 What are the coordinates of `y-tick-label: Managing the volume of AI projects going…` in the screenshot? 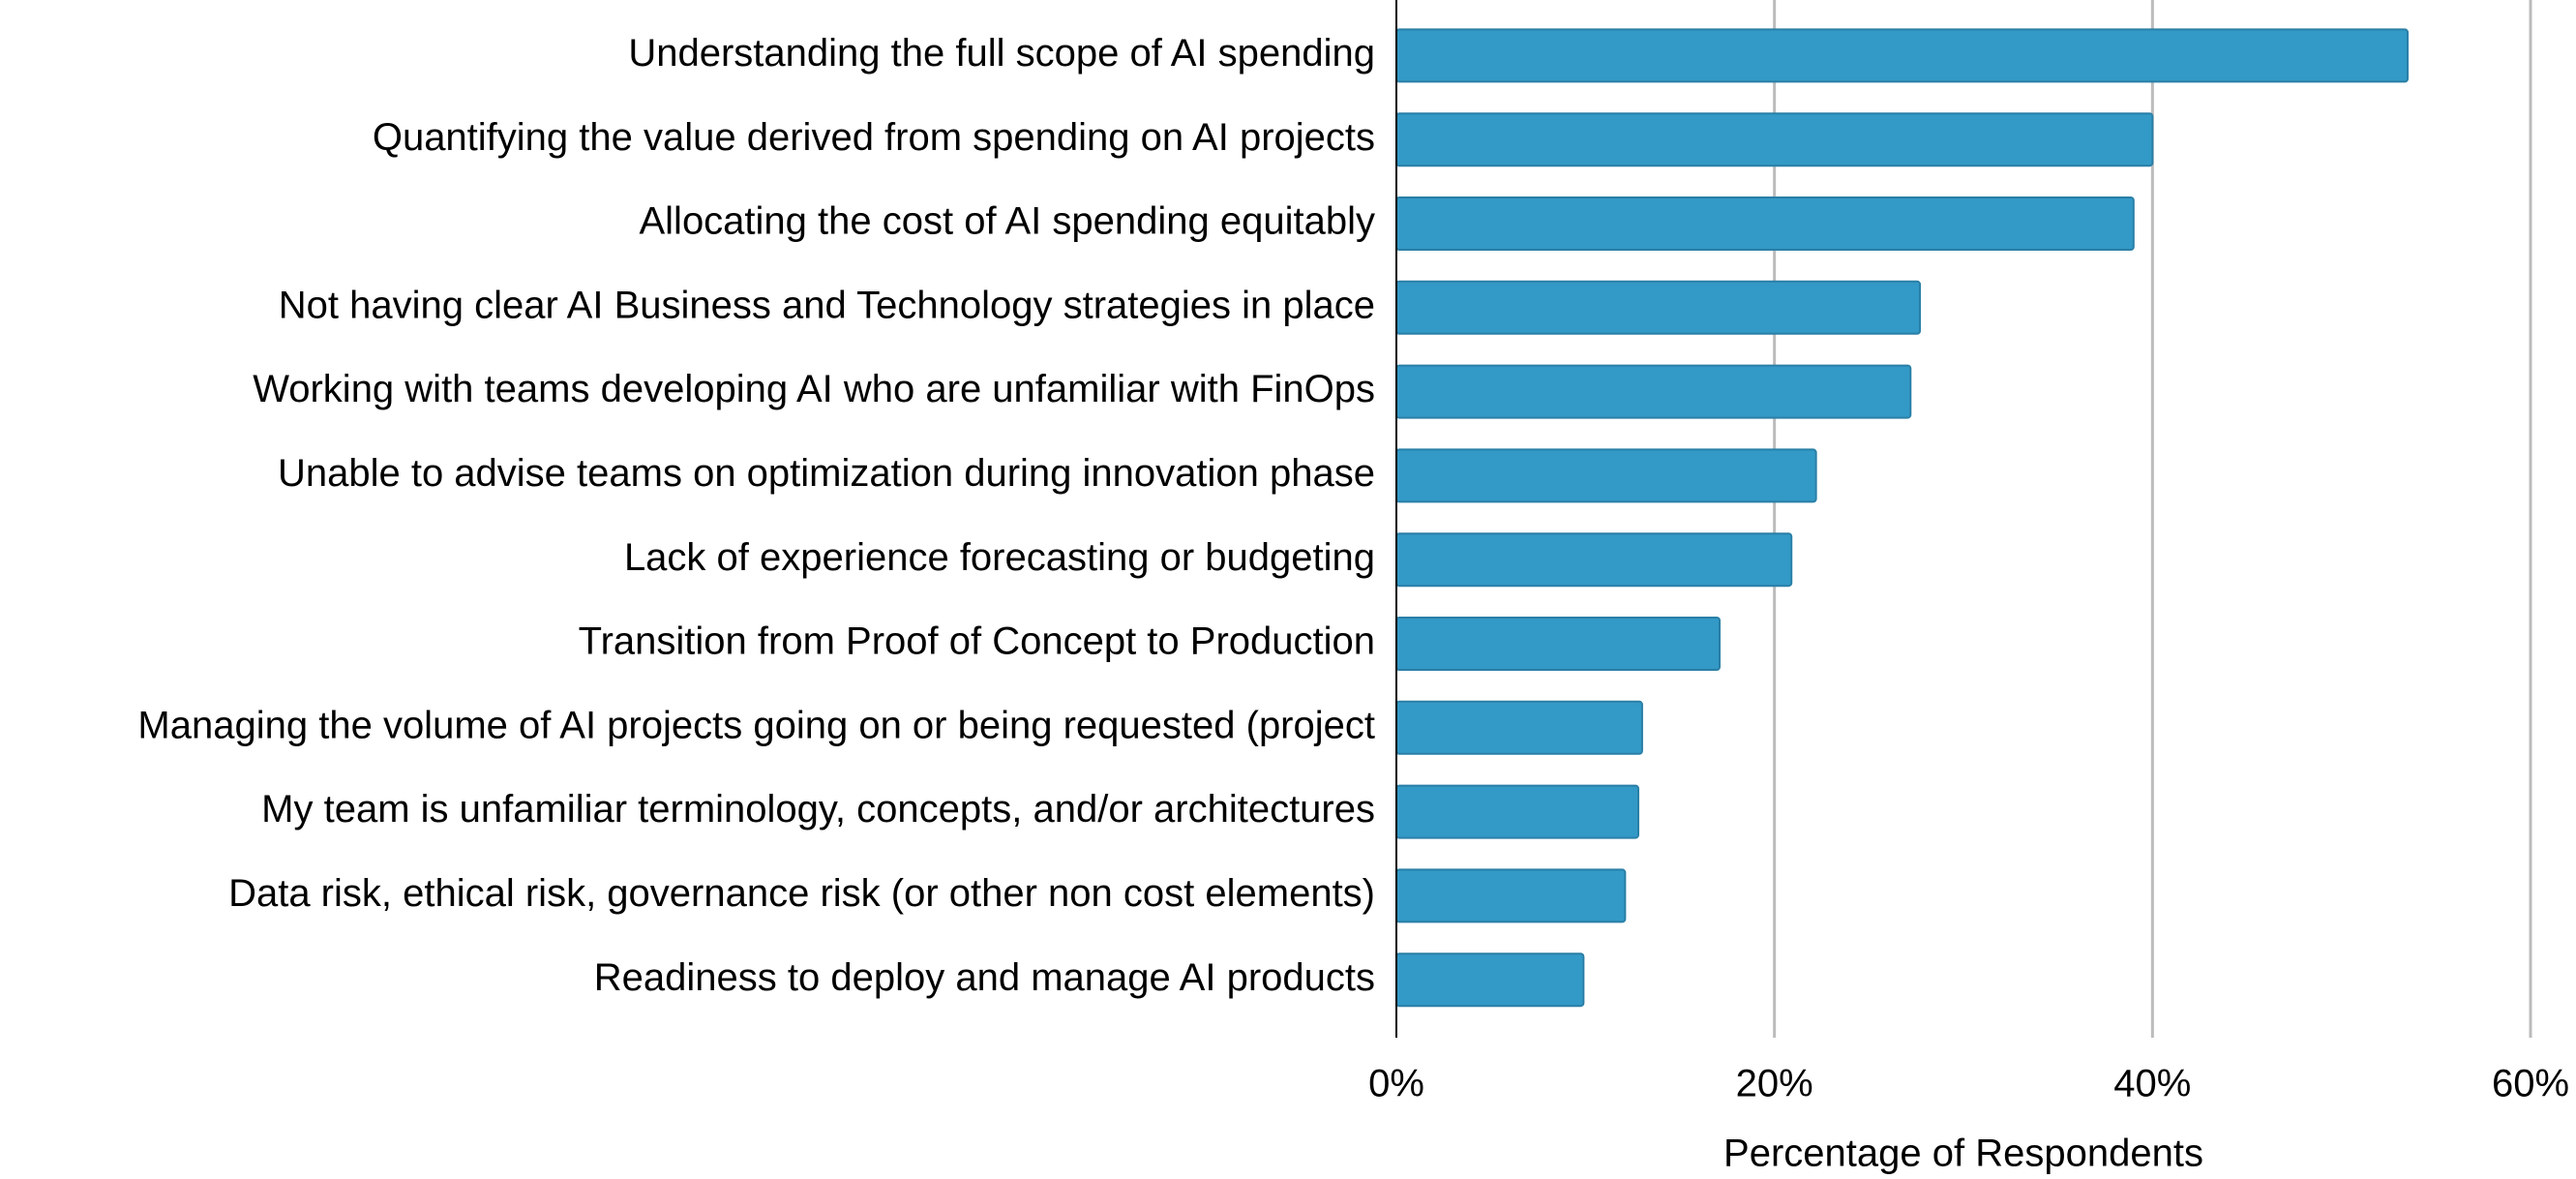 It's located at (756, 725).